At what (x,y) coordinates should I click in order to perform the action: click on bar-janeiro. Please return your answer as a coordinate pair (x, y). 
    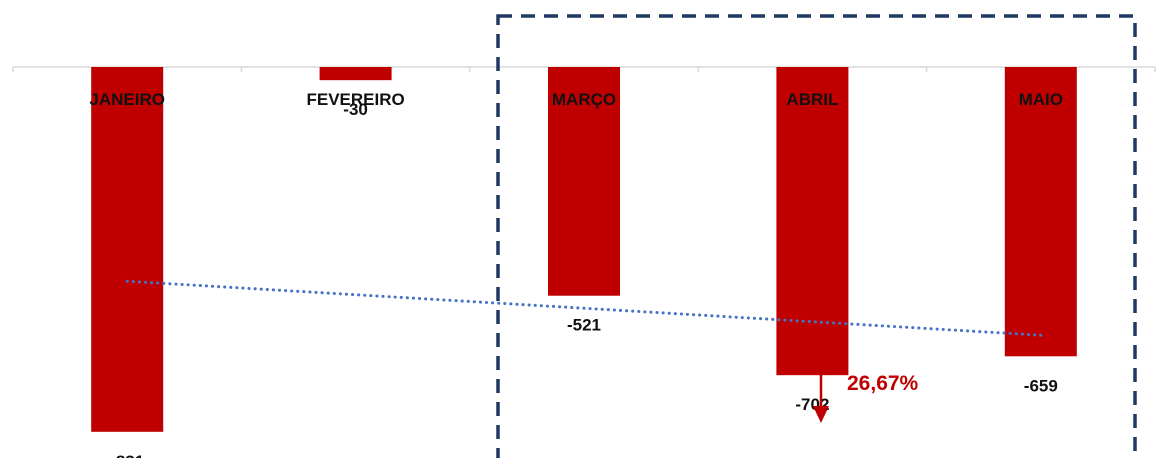
    Looking at the image, I should click on (127, 249).